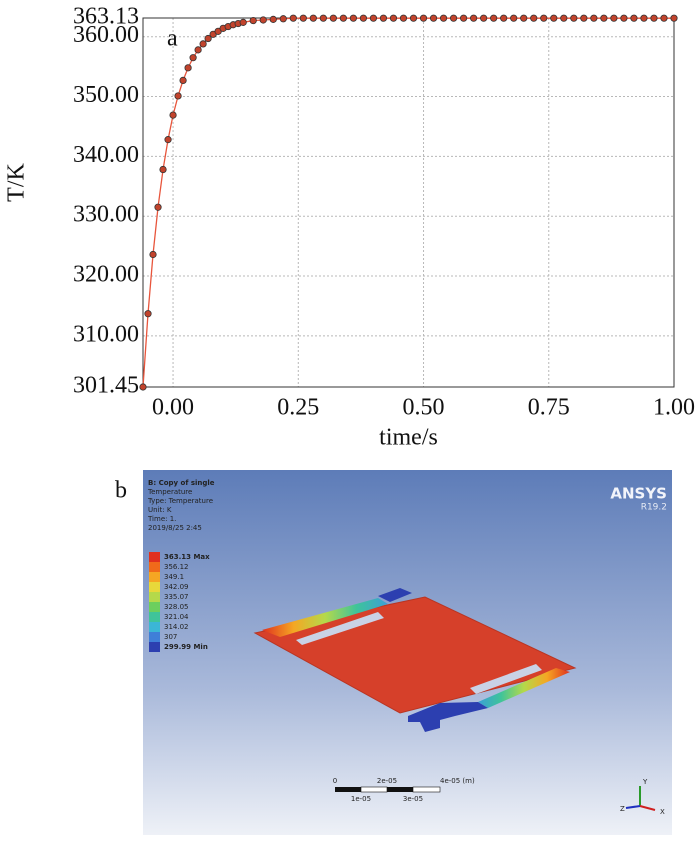 This screenshot has height=842, width=700. What do you see at coordinates (161, 519) in the screenshot?
I see `info-line: Time: 1.` at bounding box center [161, 519].